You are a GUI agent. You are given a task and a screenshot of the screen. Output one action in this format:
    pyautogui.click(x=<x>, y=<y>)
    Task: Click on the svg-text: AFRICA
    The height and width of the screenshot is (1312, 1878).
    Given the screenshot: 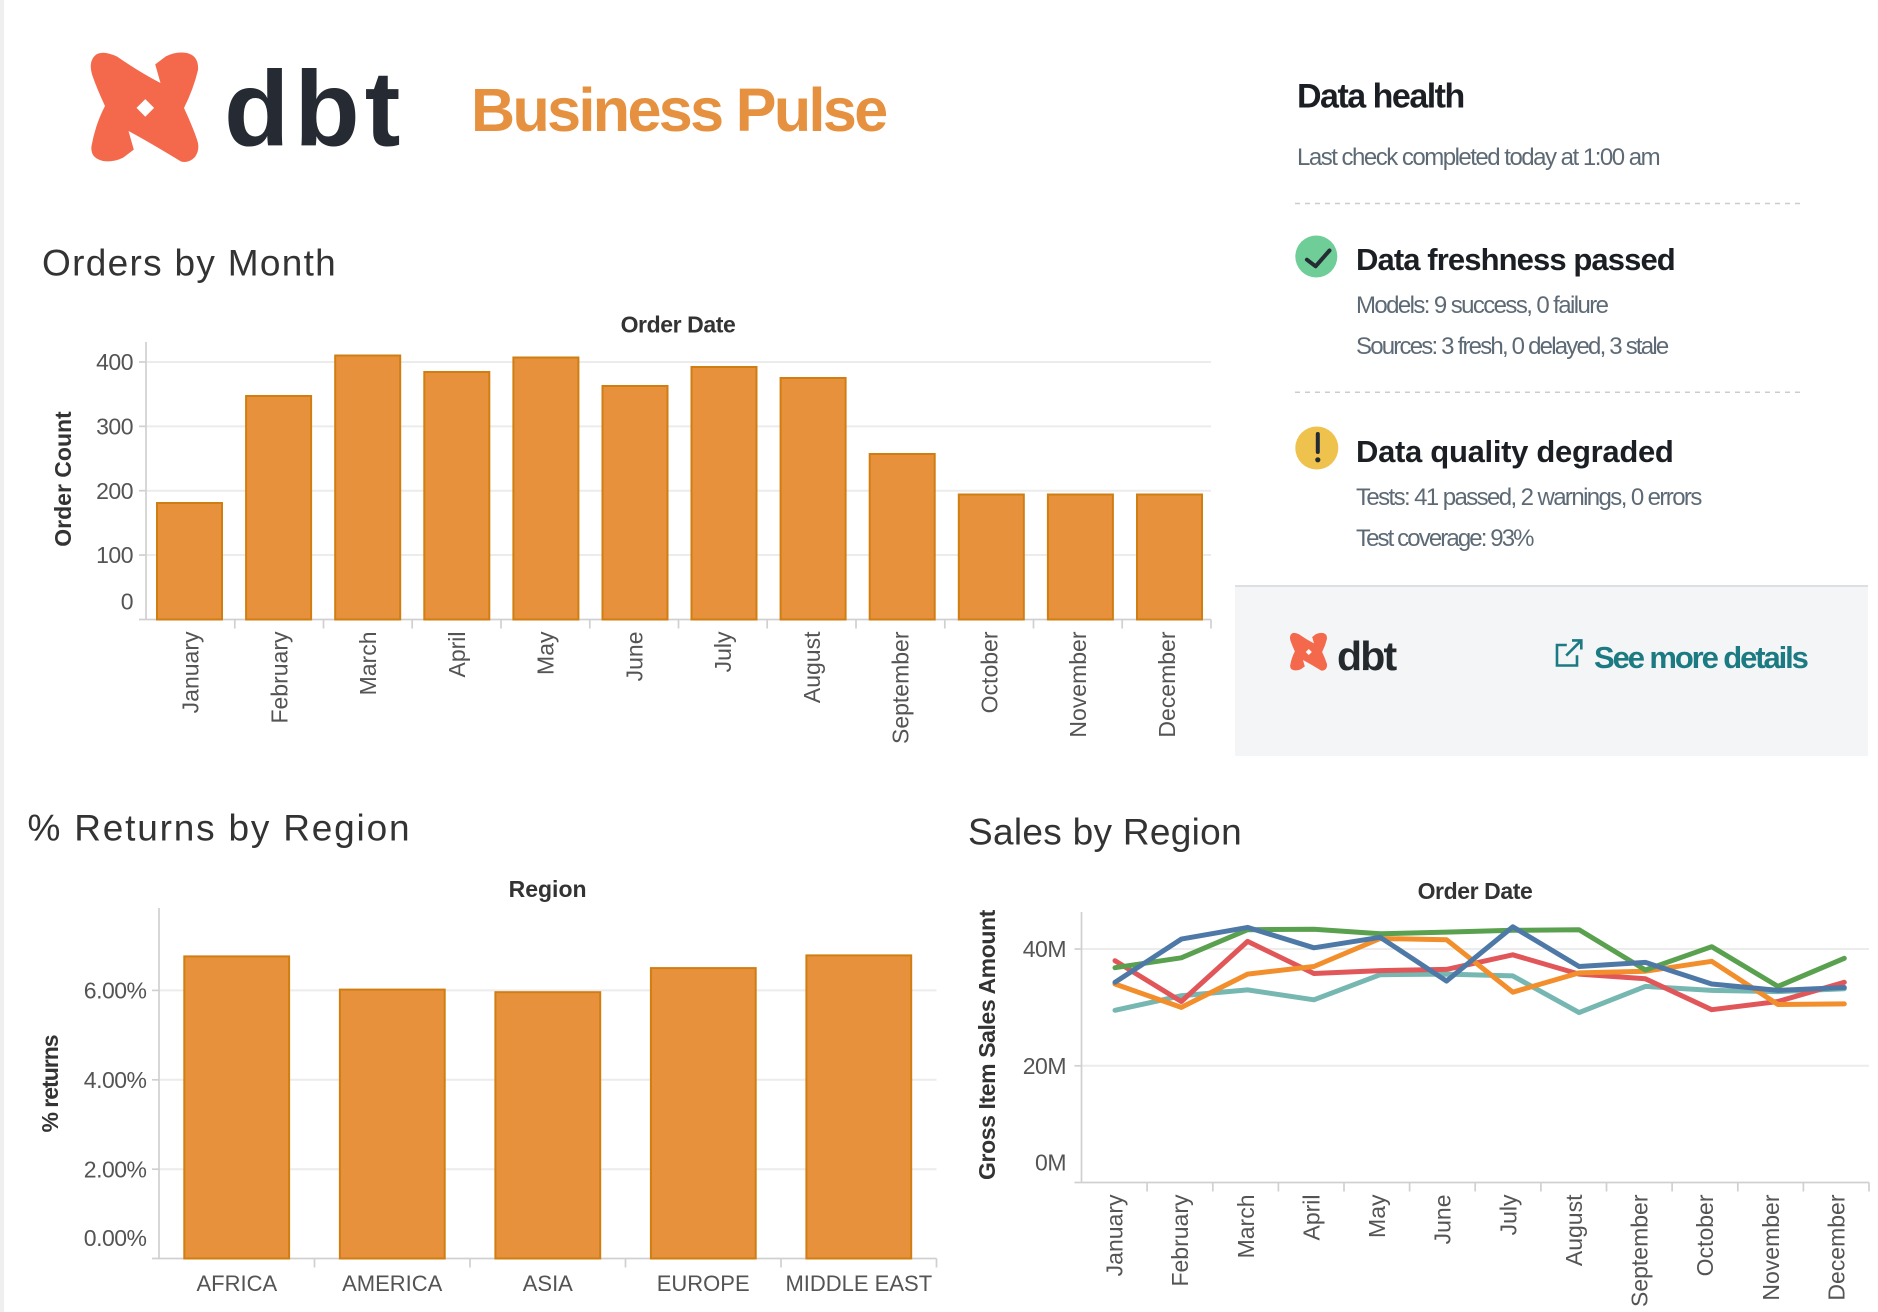 What is the action you would take?
    pyautogui.click(x=236, y=1283)
    